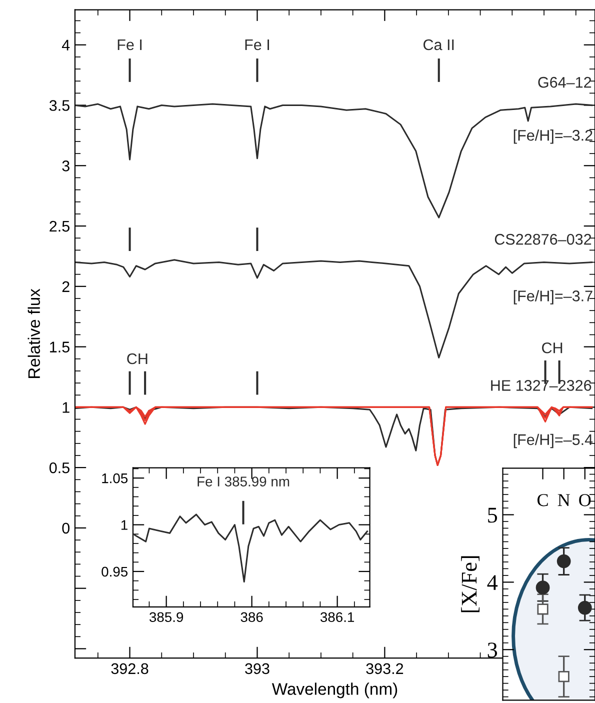 Image resolution: width=595 pixels, height=703 pixels. What do you see at coordinates (541, 385) in the screenshot?
I see `series-label: HE 1327–2326` at bounding box center [541, 385].